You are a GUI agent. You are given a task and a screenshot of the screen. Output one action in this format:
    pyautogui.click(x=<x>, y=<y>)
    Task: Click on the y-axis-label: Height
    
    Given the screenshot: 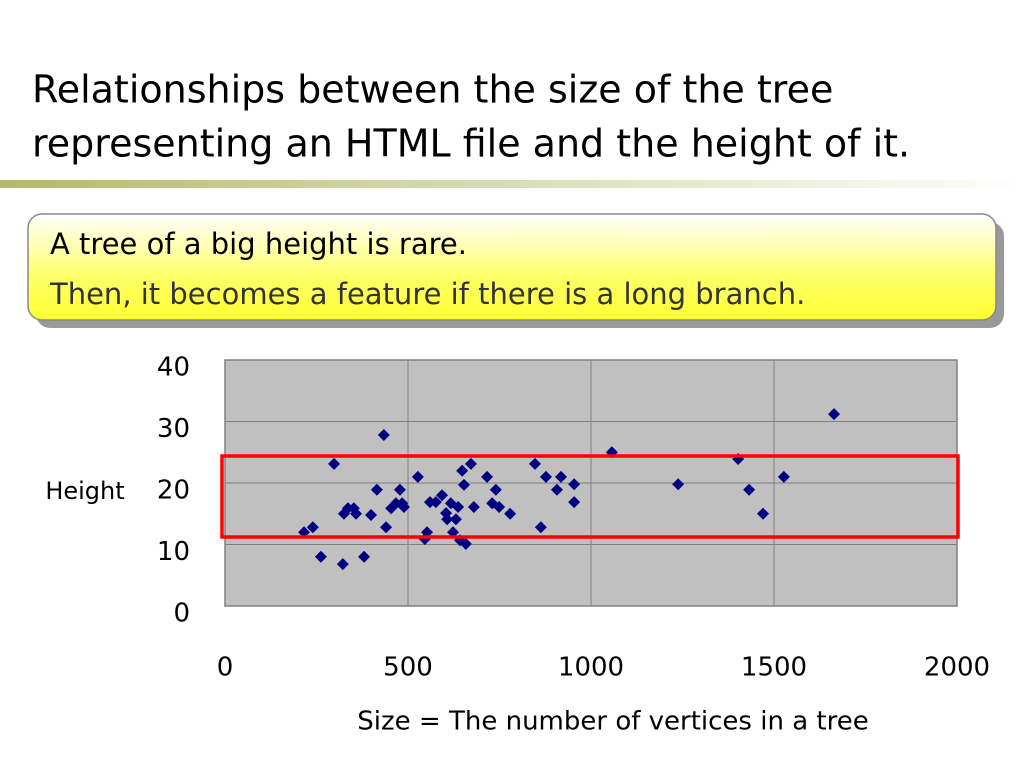 What is the action you would take?
    pyautogui.click(x=84, y=491)
    